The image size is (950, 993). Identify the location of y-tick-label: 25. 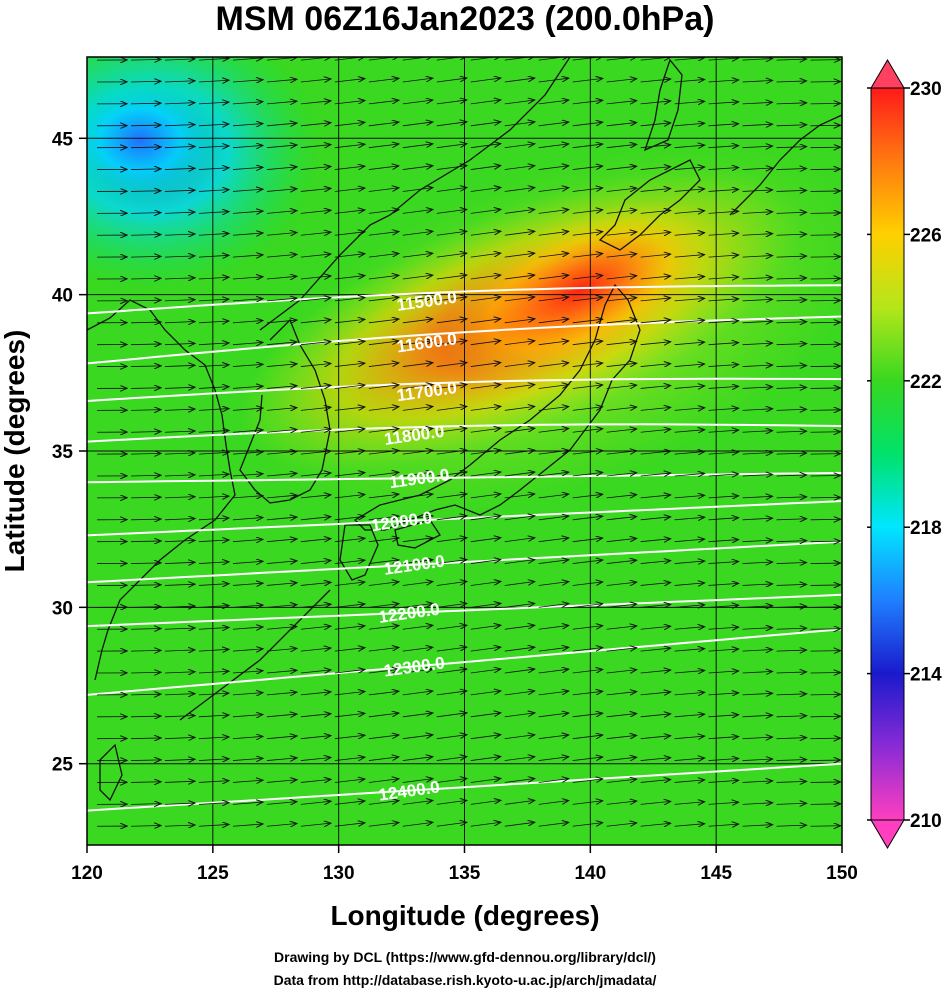
(63, 765).